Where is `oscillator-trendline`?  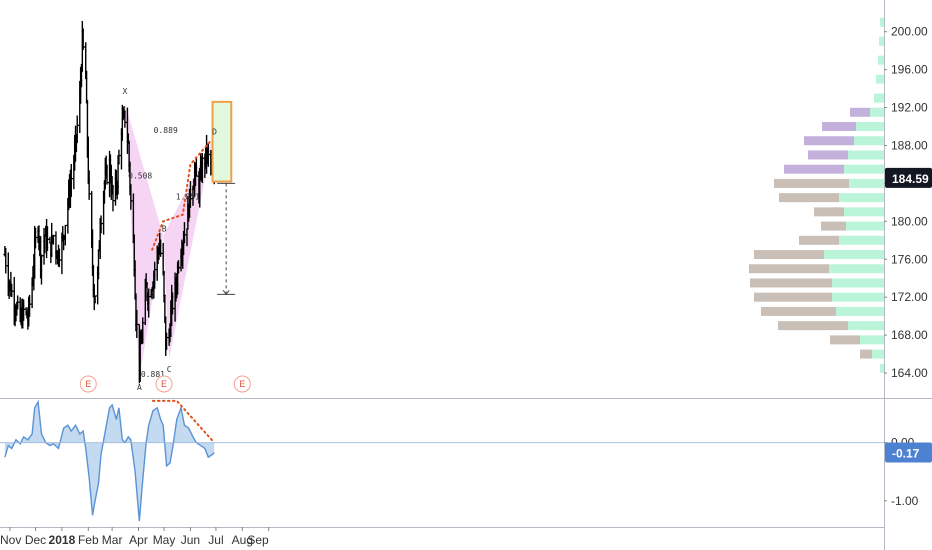
oscillator-trendline is located at coordinates (183, 421).